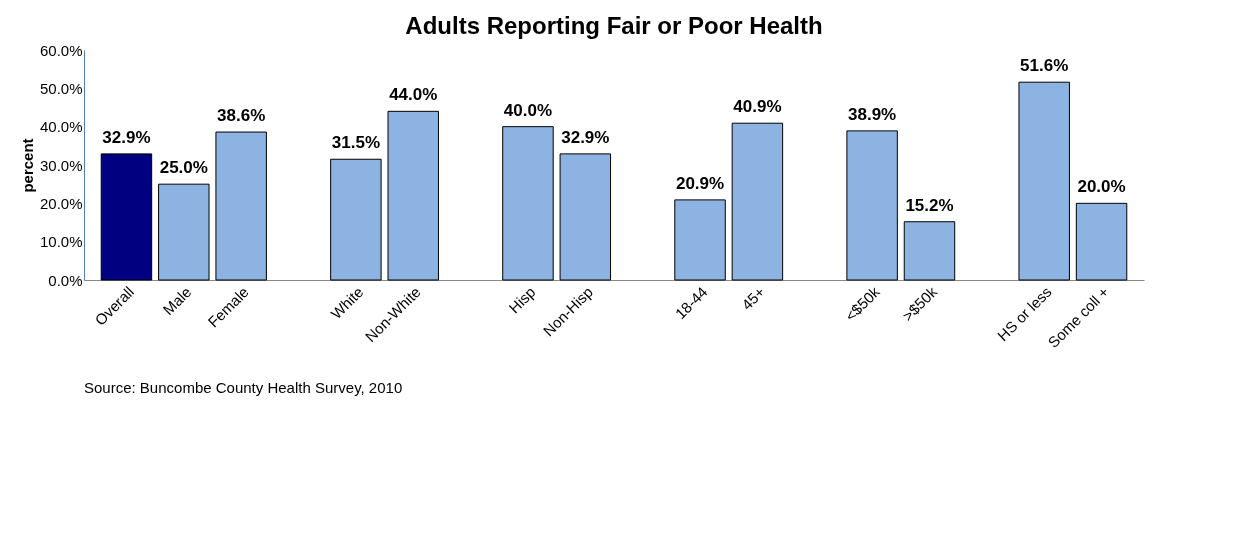  I want to click on data-label: 15.2%, so click(929, 205).